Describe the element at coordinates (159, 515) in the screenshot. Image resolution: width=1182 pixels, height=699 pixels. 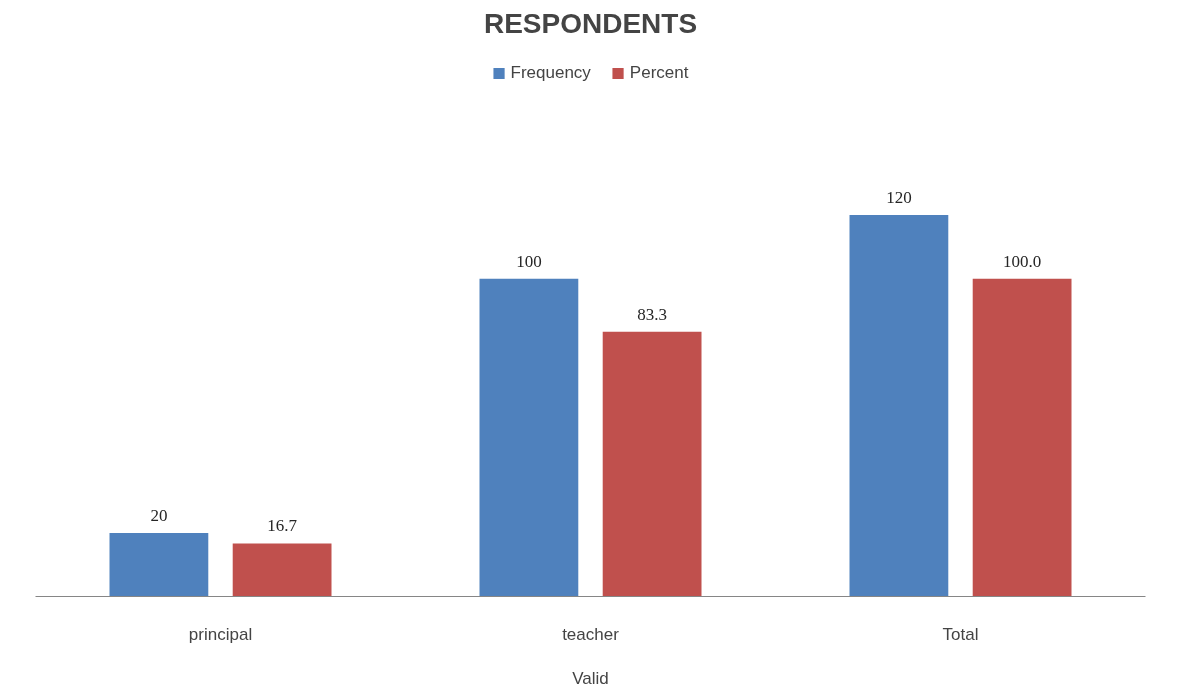
I see `data-label: 20` at that location.